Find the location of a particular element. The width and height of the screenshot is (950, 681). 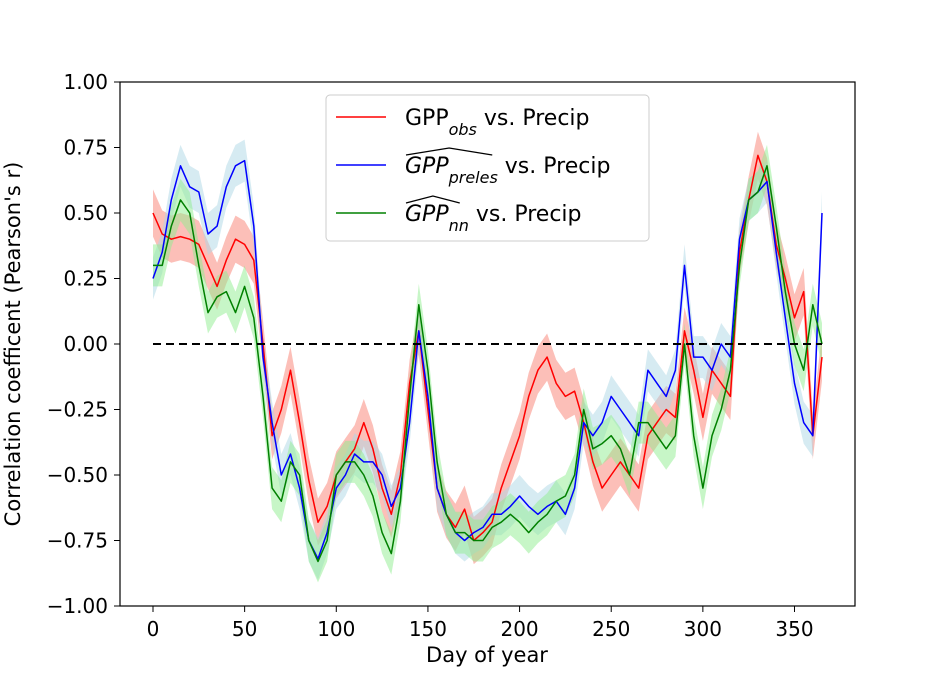

y-tick-label: −0.50 is located at coordinates (77, 475).